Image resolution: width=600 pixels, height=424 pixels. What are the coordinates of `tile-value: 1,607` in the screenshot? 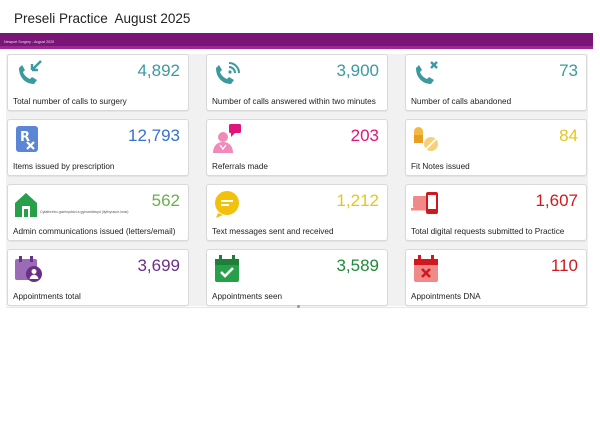 It's located at (556, 200).